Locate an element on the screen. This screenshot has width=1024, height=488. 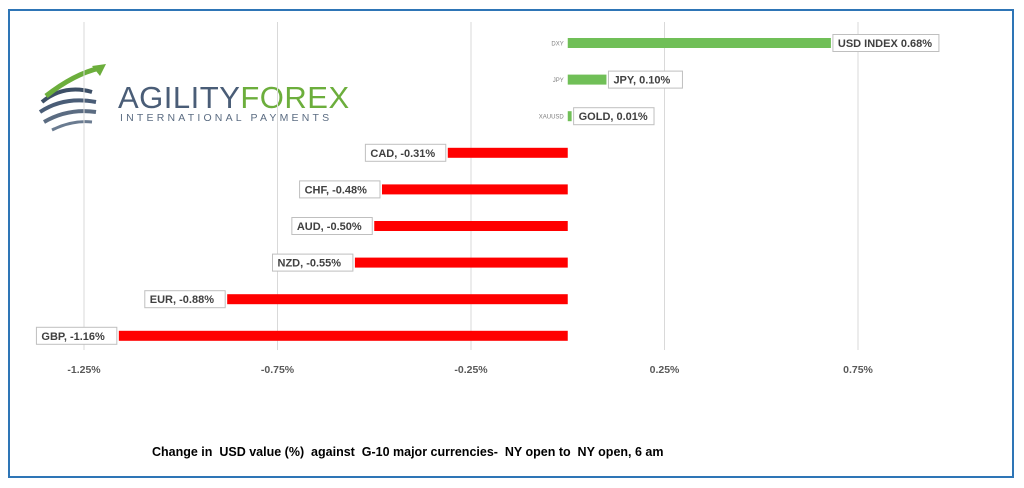
category-label: JPY is located at coordinates (558, 81).